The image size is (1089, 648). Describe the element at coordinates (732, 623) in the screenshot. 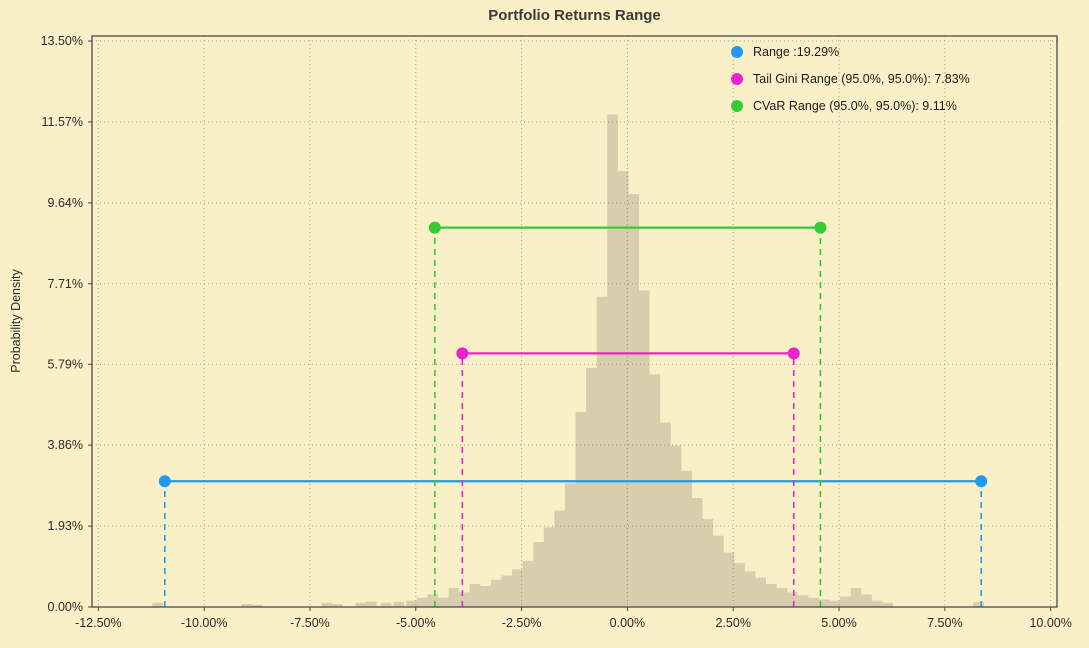

I see `x-tick-label: 2.50%` at that location.